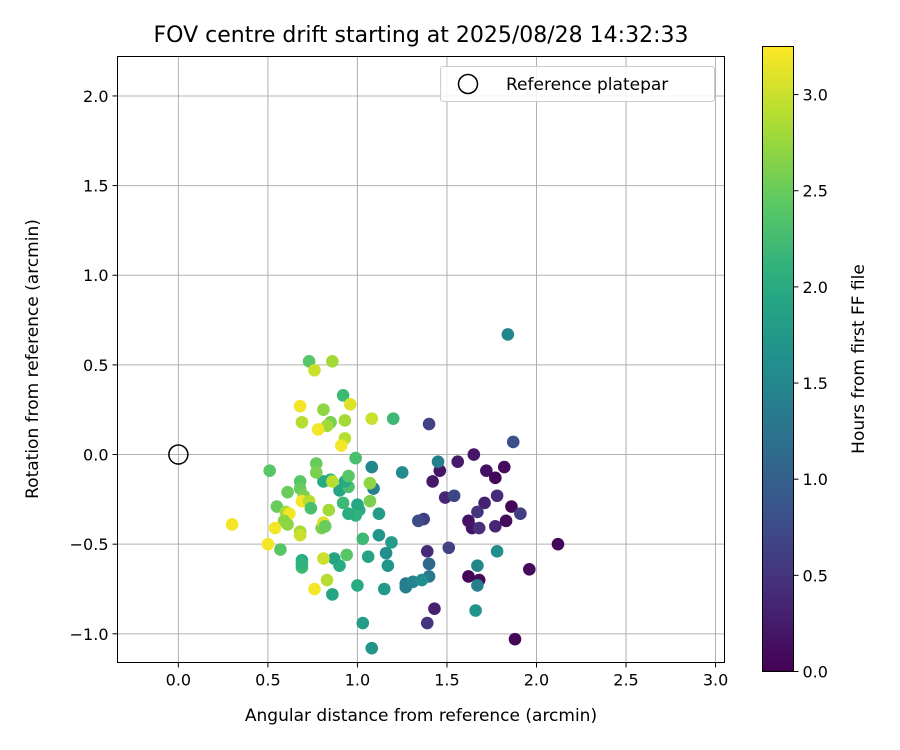  Describe the element at coordinates (95, 455) in the screenshot. I see `y-tick-label: 0.0` at that location.